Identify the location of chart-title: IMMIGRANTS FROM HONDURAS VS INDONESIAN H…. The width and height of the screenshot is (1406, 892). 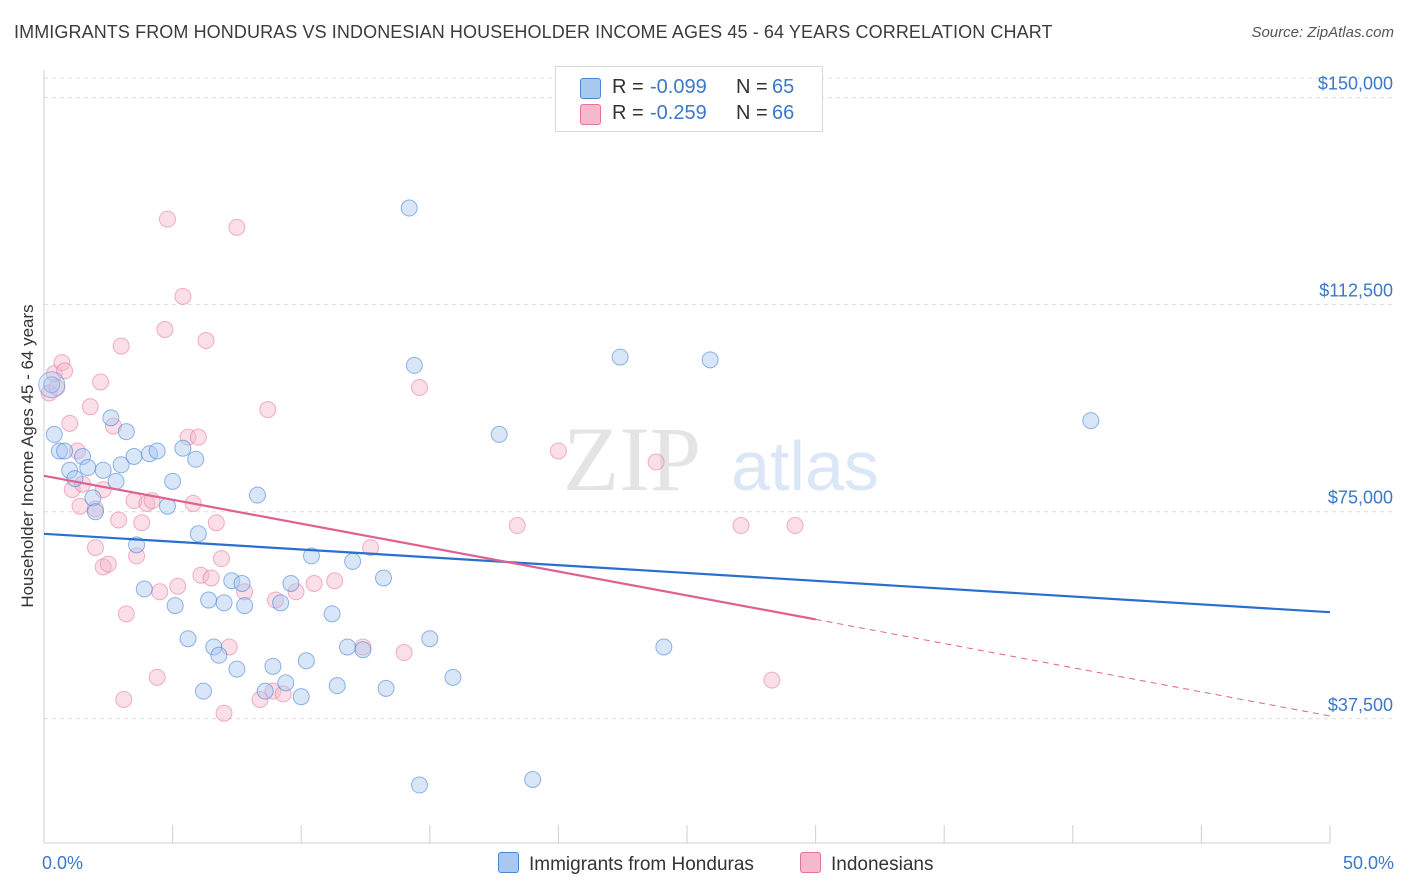
(533, 32).